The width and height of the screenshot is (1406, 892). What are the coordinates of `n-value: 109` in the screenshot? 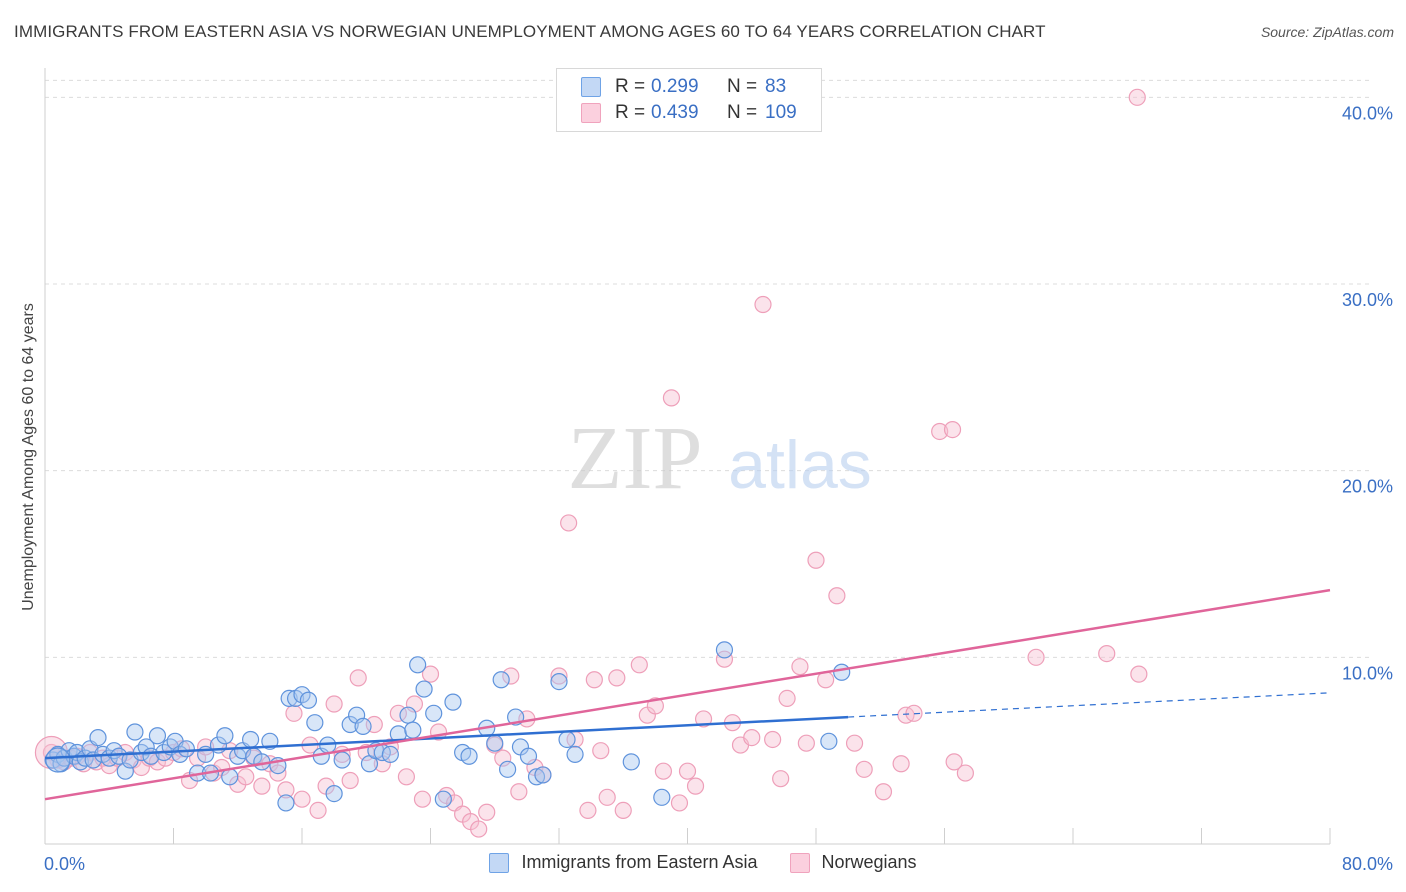 It's located at (781, 112).